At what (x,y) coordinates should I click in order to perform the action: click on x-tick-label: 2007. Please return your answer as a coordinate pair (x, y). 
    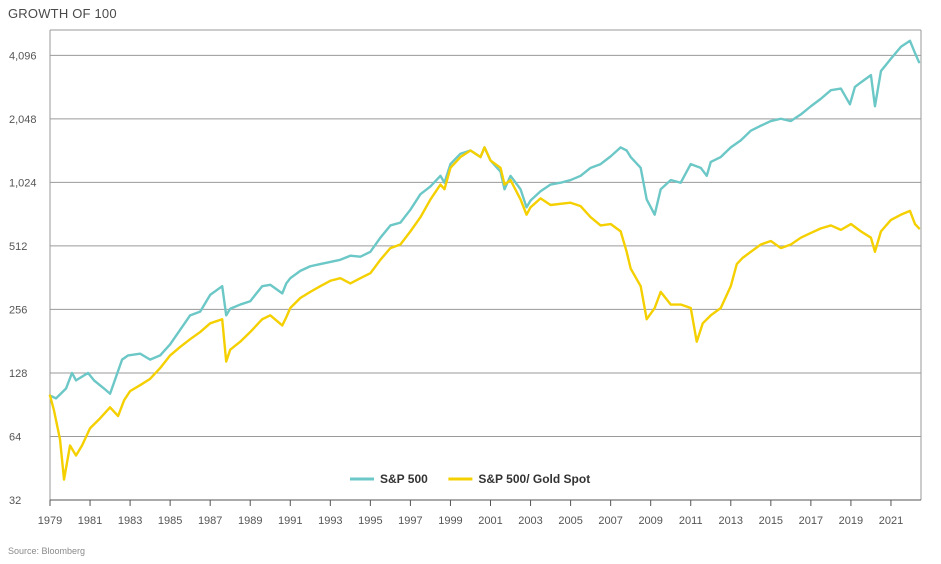
    Looking at the image, I should click on (610, 521).